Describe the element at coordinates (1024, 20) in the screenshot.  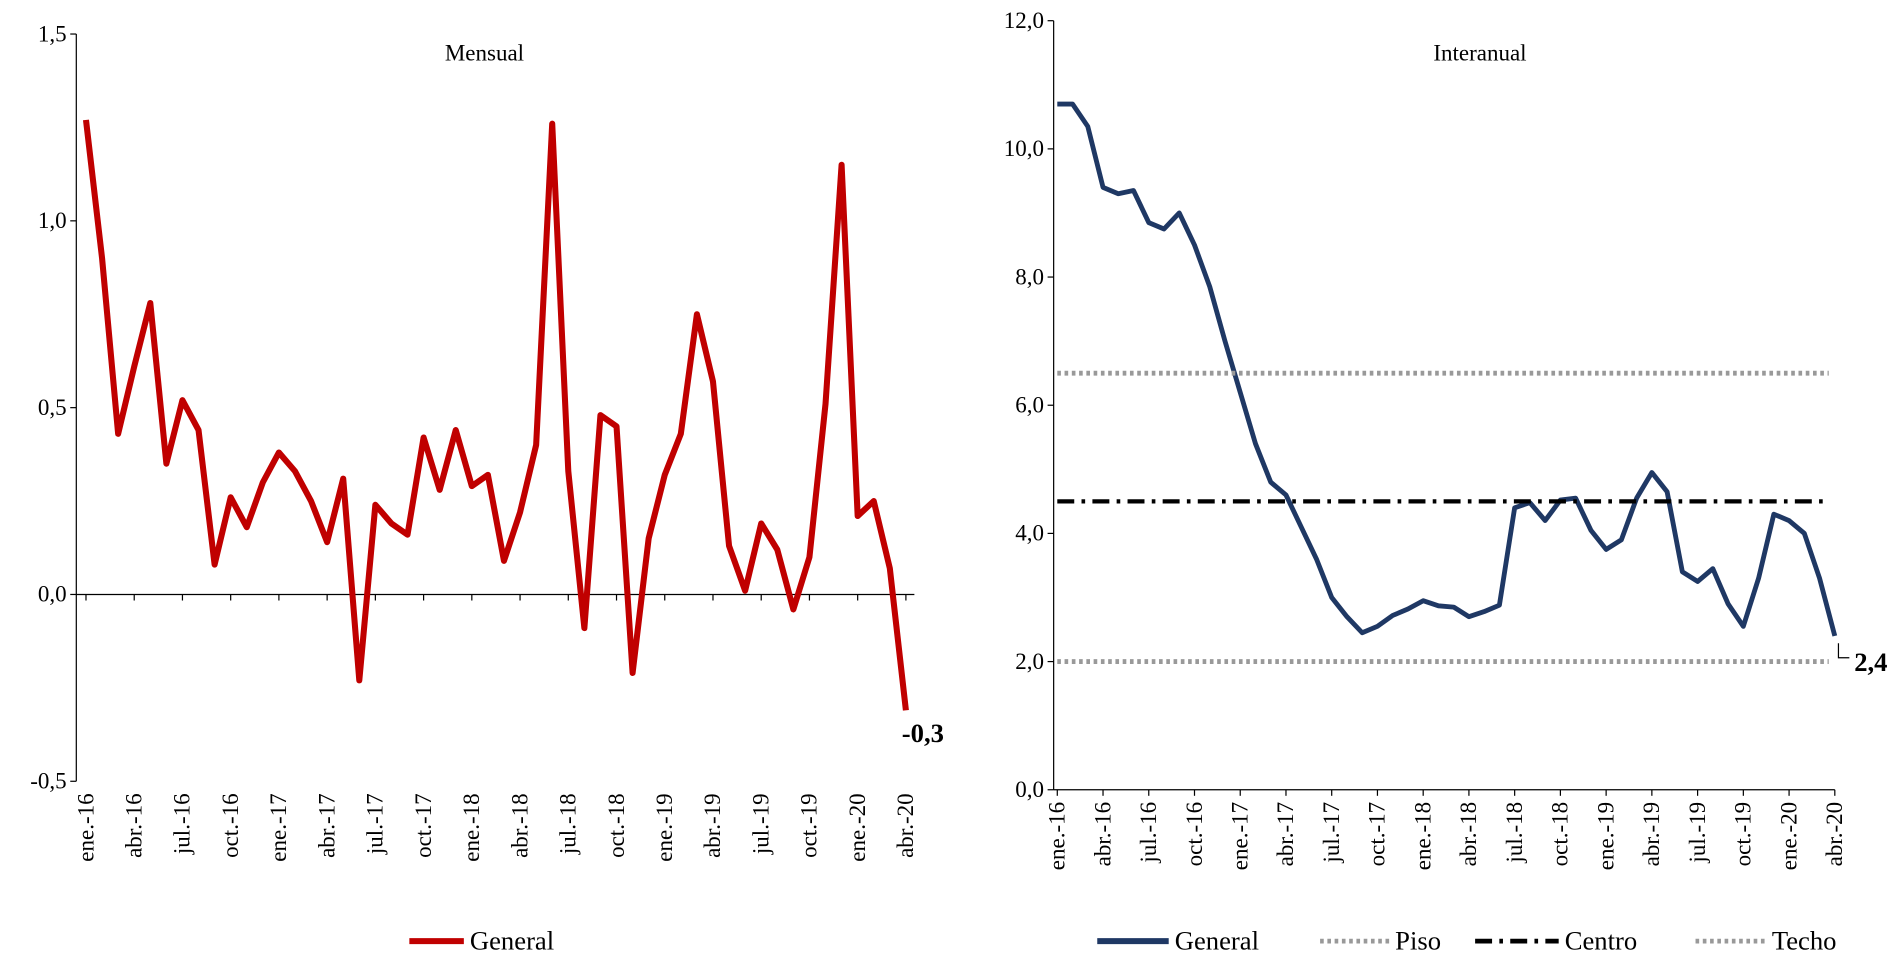
I see `y-tick-label: 12,0` at that location.